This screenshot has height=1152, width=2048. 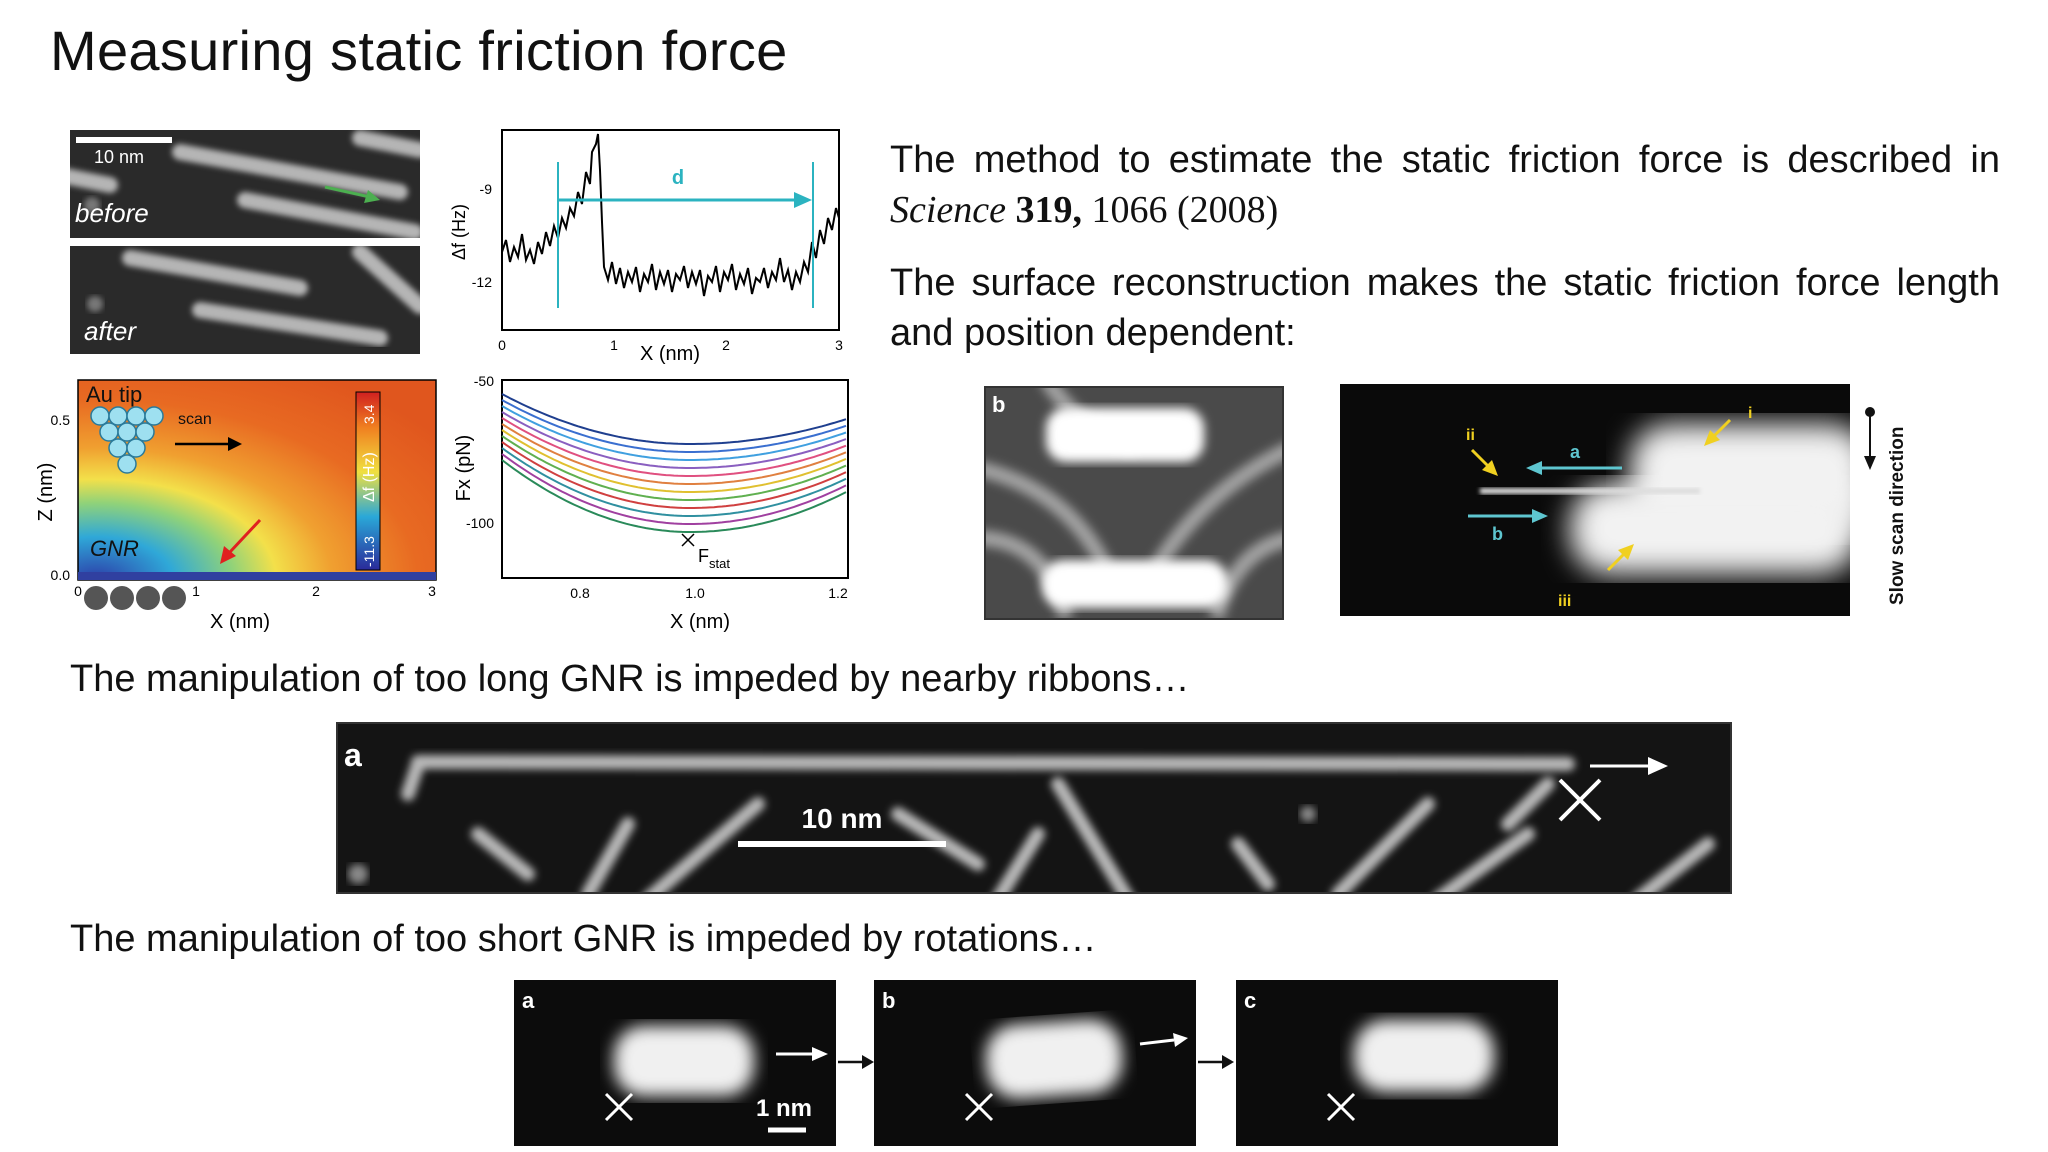 I want to click on slow-scan-label: Slow scan direction, so click(x=1897, y=516).